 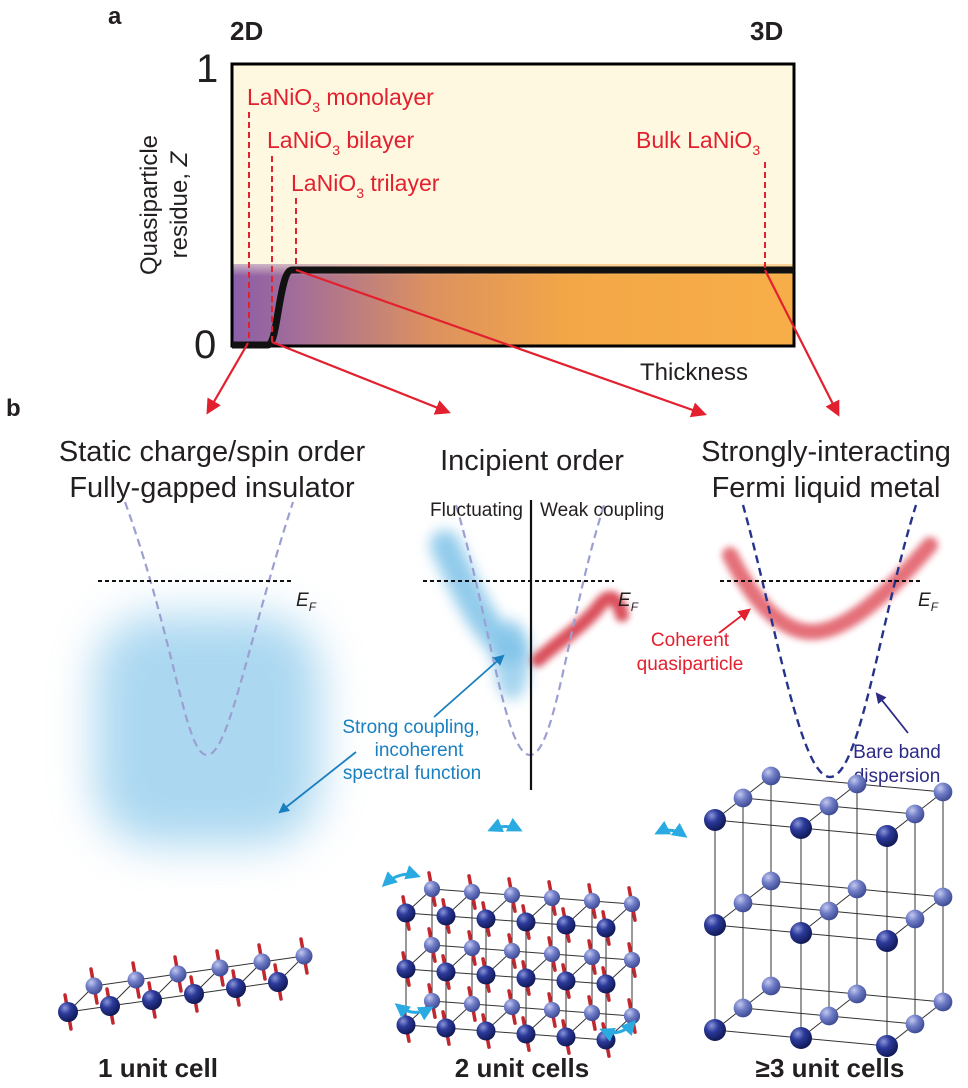 What do you see at coordinates (323, 183) in the screenshot?
I see `tri-text-a: LaNiO` at bounding box center [323, 183].